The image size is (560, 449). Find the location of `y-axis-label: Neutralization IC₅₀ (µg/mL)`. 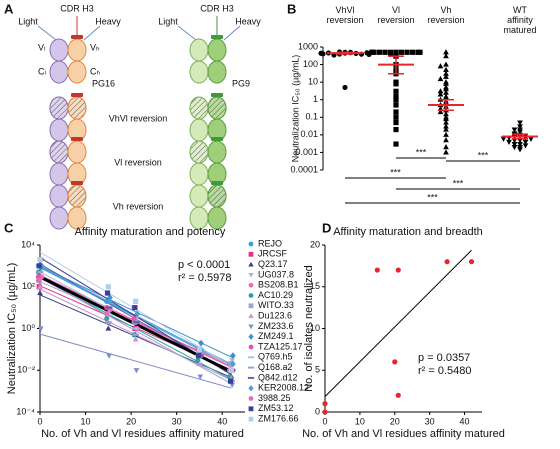

y-axis-label: Neutralization IC₅₀ (µg/mL) is located at coordinates (12, 328).